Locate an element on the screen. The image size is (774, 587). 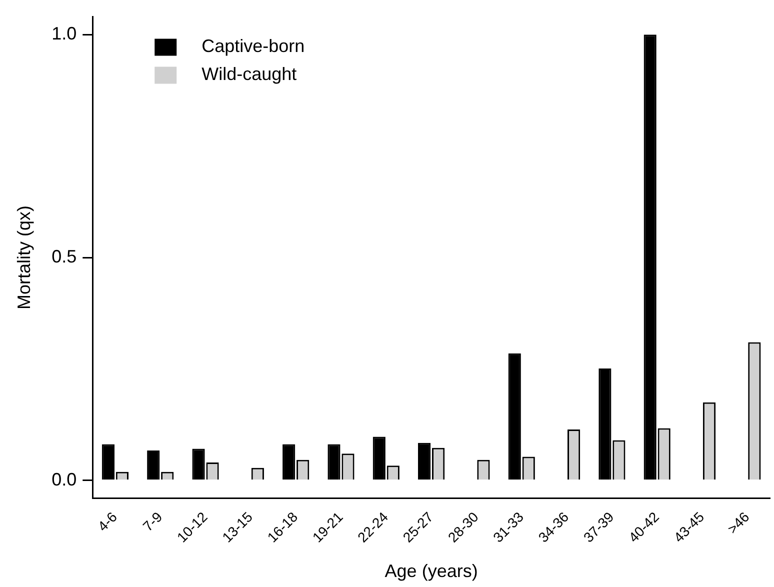
y-axis-title: Mortality (qx) is located at coordinates (24, 257).